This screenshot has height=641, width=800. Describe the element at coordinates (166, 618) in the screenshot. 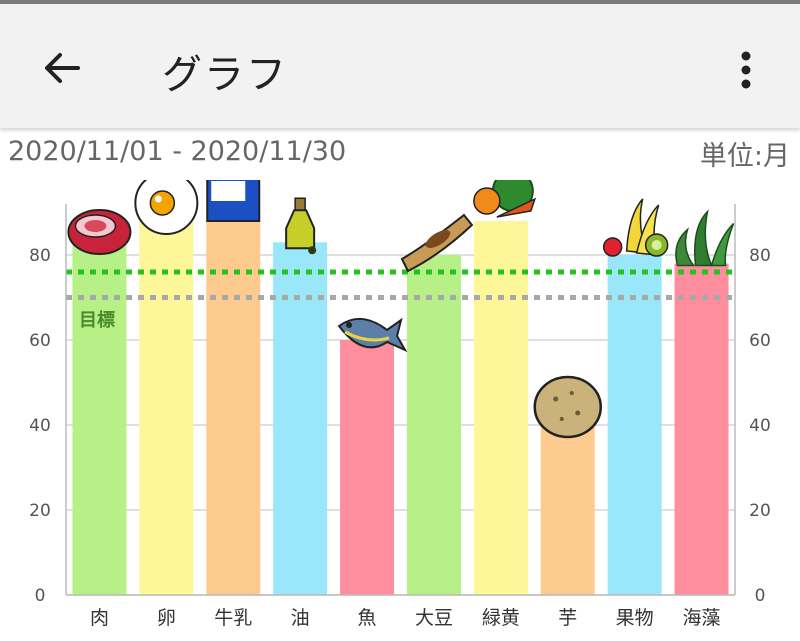

I see `category-label: 卵` at that location.